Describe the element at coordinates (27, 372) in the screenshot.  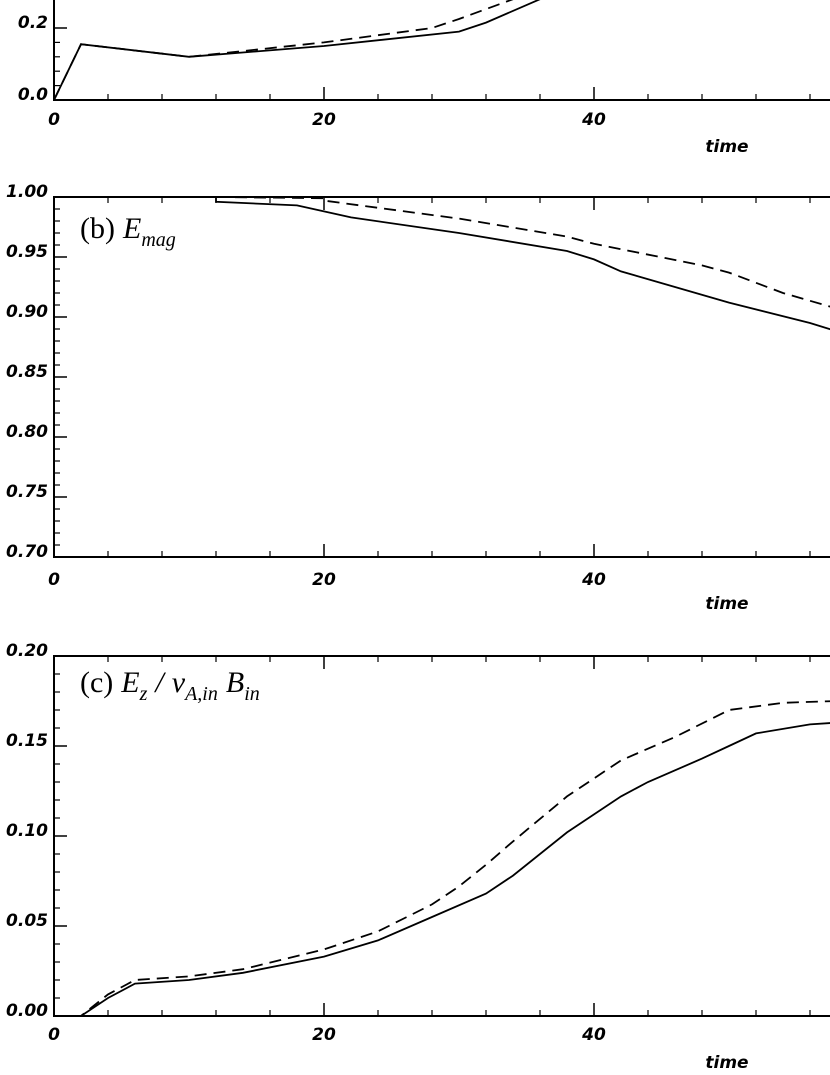
I see `y-tick-label: 0.85` at that location.